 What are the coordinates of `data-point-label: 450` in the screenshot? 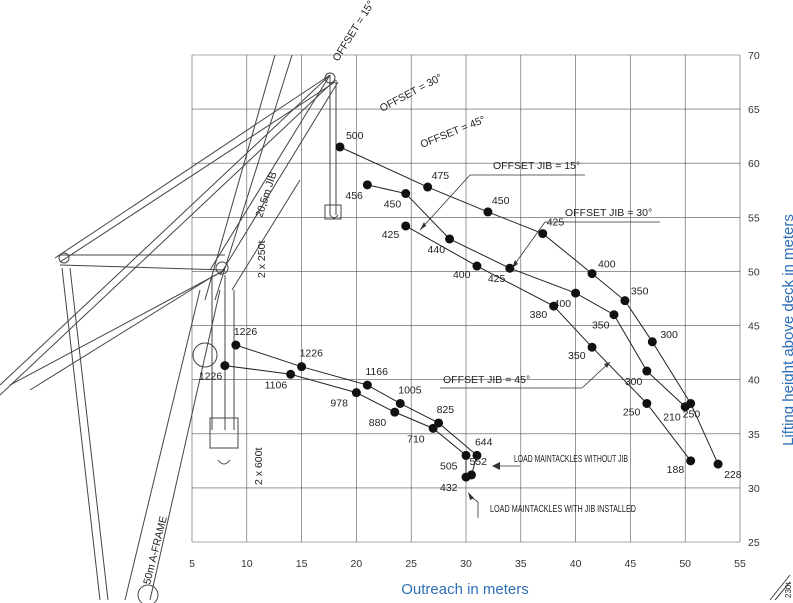 It's located at (393, 205).